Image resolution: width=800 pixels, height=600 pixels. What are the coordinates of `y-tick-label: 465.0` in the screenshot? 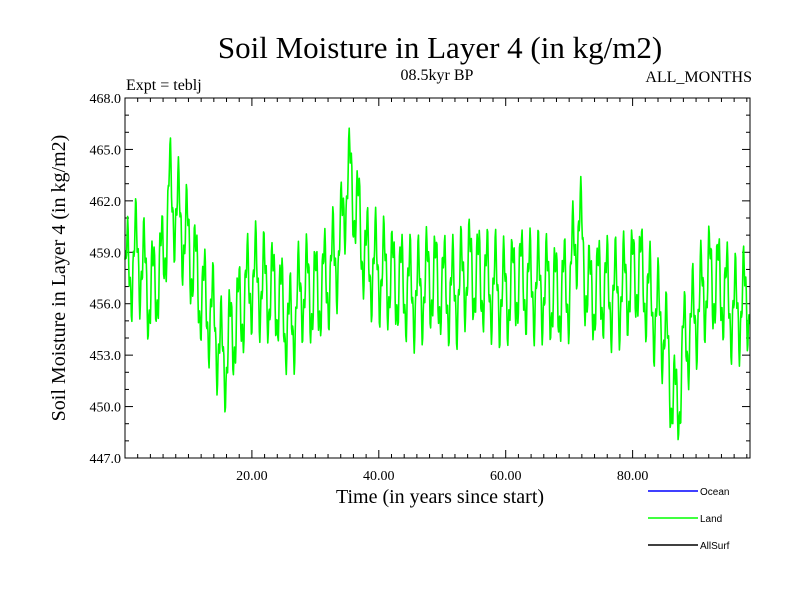 It's located at (106, 150).